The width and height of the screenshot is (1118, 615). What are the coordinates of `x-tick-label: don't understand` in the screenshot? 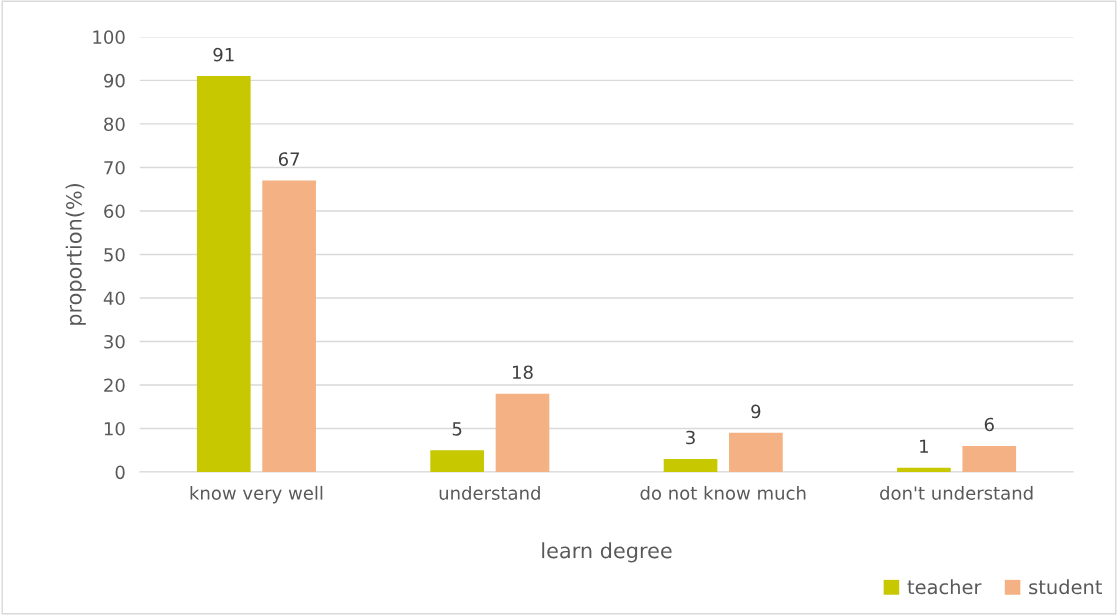 It's located at (956, 492).